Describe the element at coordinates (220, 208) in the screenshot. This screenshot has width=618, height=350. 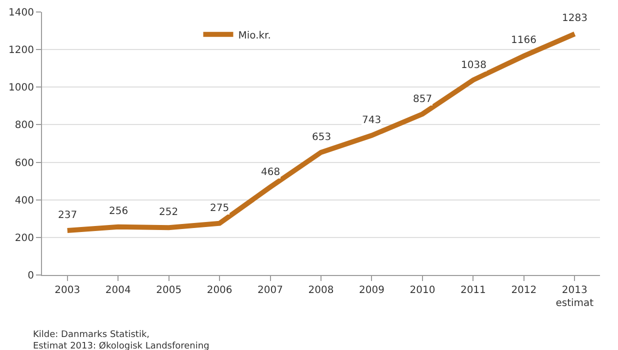
I see `data-label: 275` at that location.